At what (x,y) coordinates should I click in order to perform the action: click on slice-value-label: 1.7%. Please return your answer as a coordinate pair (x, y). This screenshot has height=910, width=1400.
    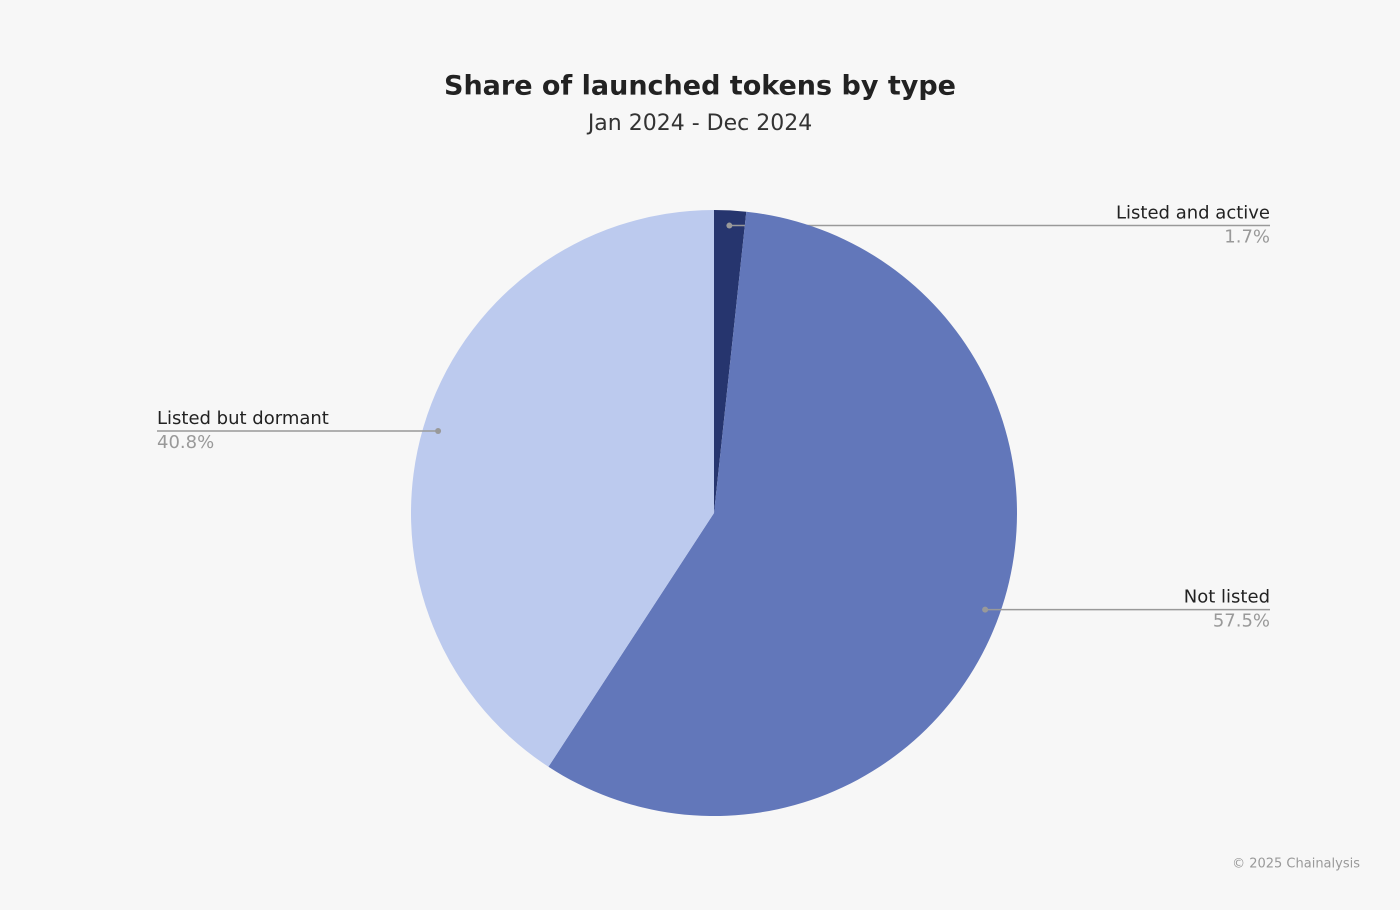
    Looking at the image, I should click on (1247, 237).